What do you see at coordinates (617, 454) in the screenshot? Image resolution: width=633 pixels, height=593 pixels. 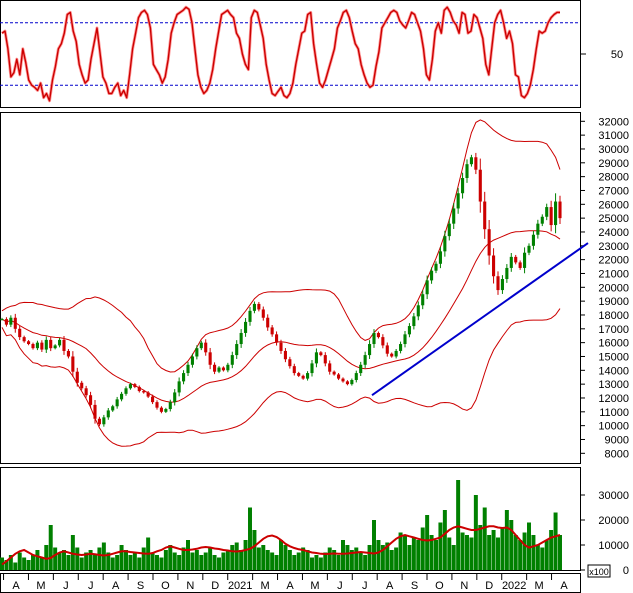 I see `price-tick-label-0: 8000` at bounding box center [617, 454].